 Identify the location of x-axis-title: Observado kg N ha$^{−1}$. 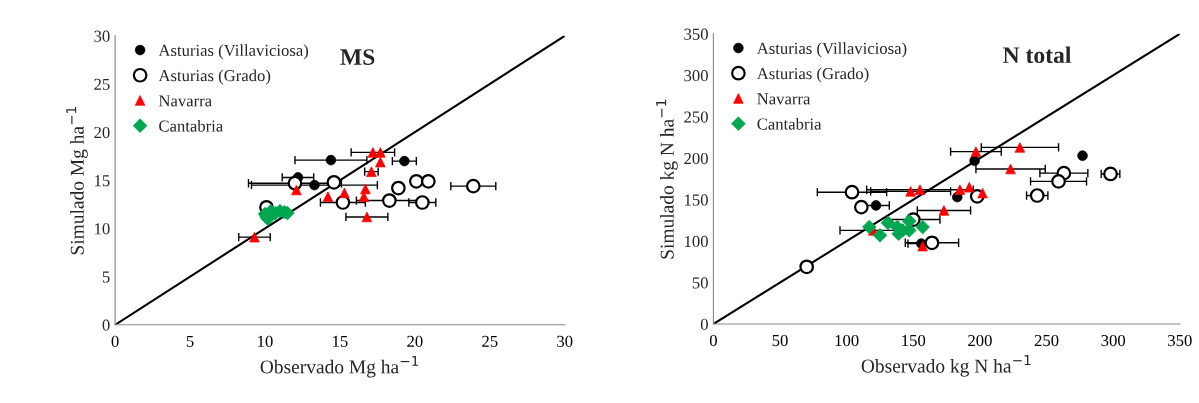
(946, 366).